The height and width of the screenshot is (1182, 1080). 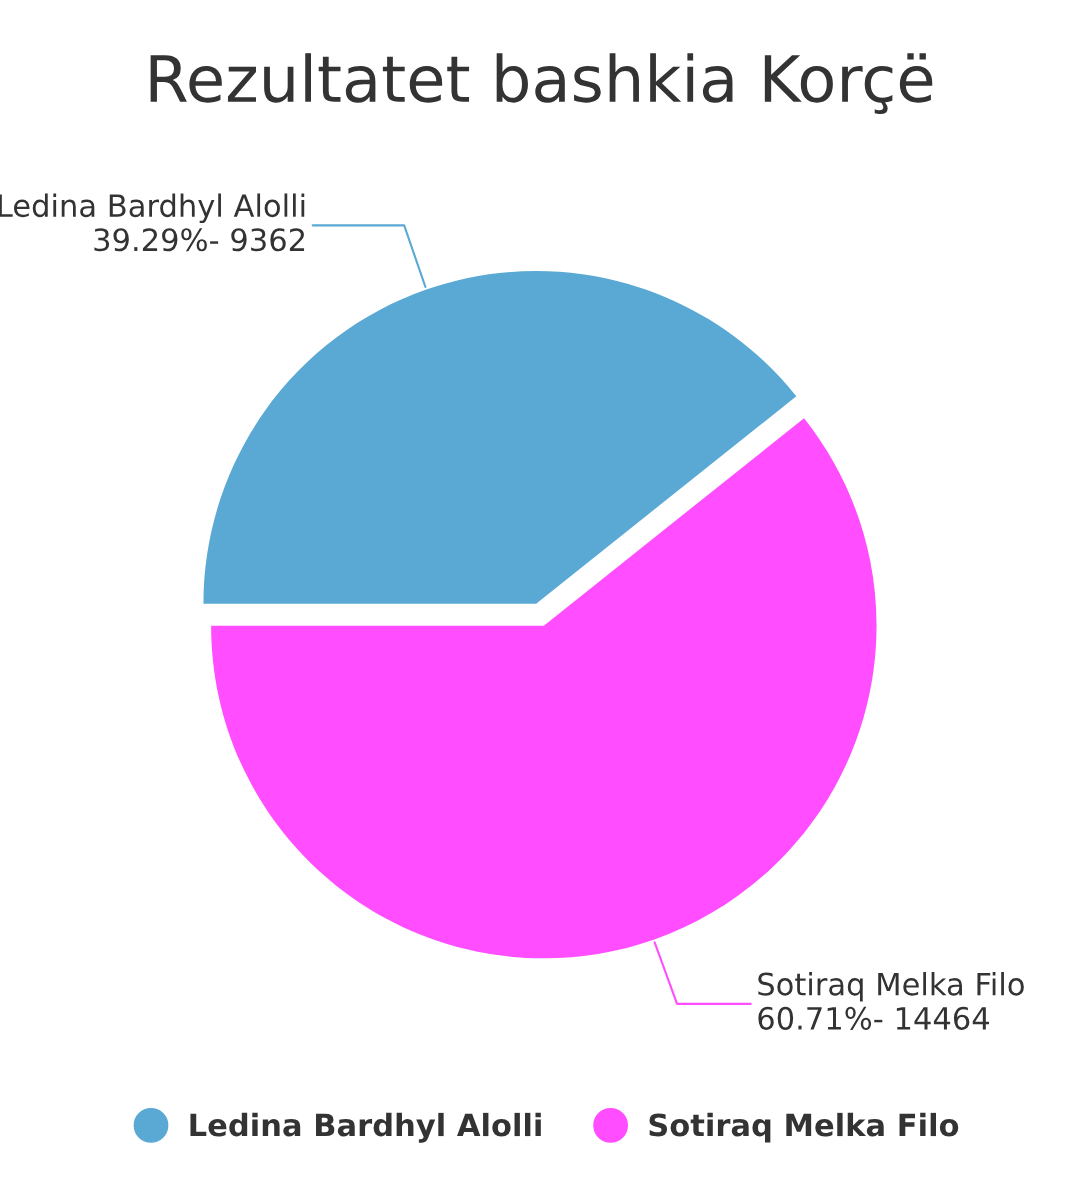 I want to click on legend-label: Ledina Bardhyl Alolli, so click(x=365, y=1127).